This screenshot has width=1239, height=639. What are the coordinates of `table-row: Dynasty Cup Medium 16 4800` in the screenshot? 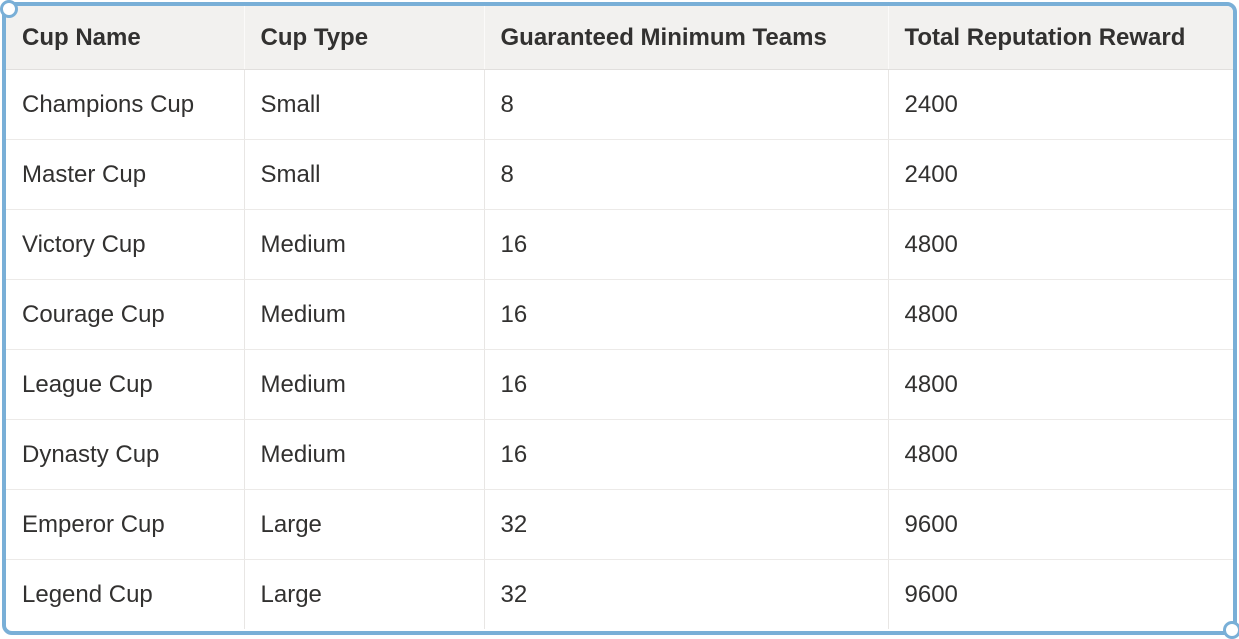 It's located at (619, 454).